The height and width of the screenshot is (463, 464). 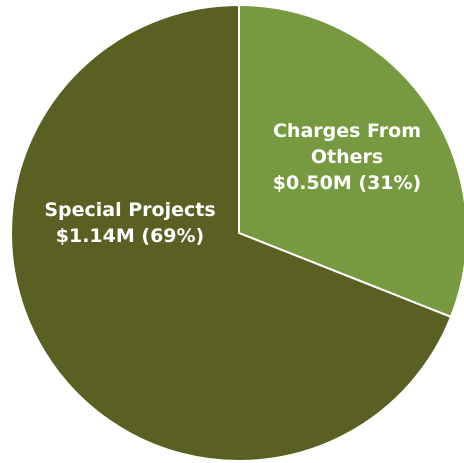 What do you see at coordinates (129, 223) in the screenshot?
I see `slice-label-special-projects: Special Projects $1.14M (69%)` at bounding box center [129, 223].